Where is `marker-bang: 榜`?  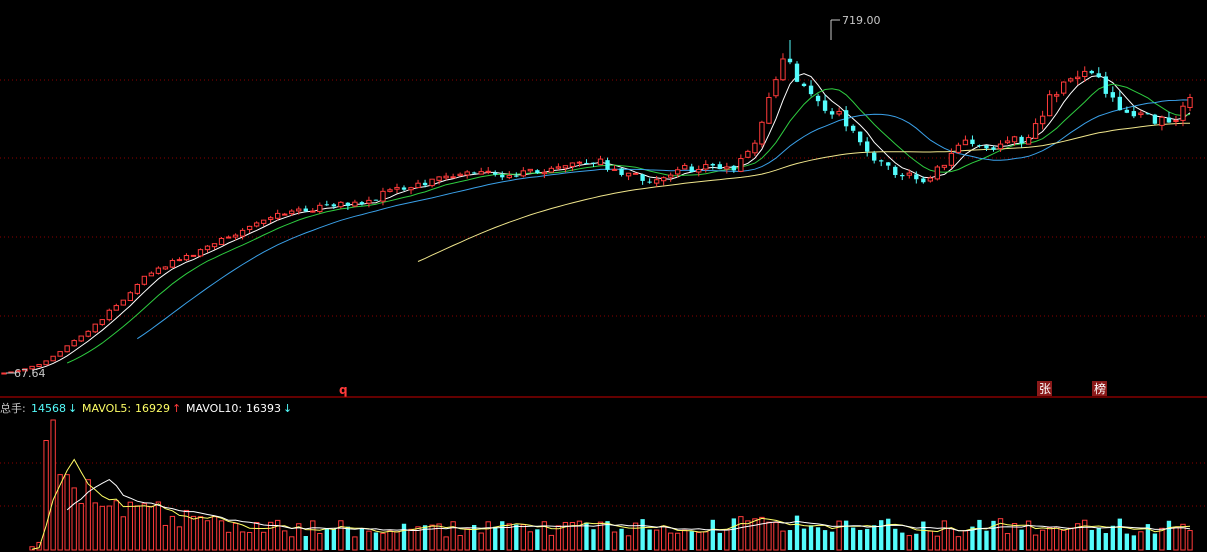
marker-bang: 榜 is located at coordinates (1099, 388).